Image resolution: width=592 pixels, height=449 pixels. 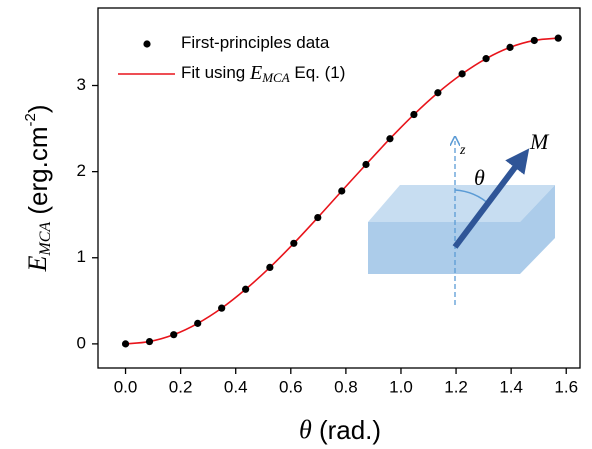 I want to click on m-label: M, so click(x=539, y=141).